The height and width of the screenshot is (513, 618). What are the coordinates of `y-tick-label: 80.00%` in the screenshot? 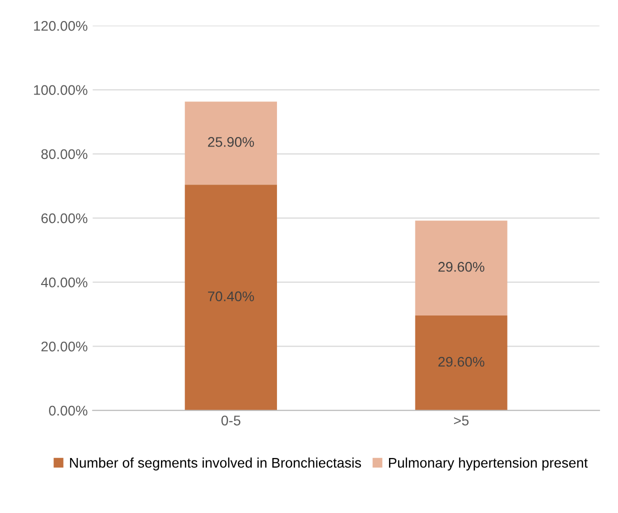 It's located at (64, 154).